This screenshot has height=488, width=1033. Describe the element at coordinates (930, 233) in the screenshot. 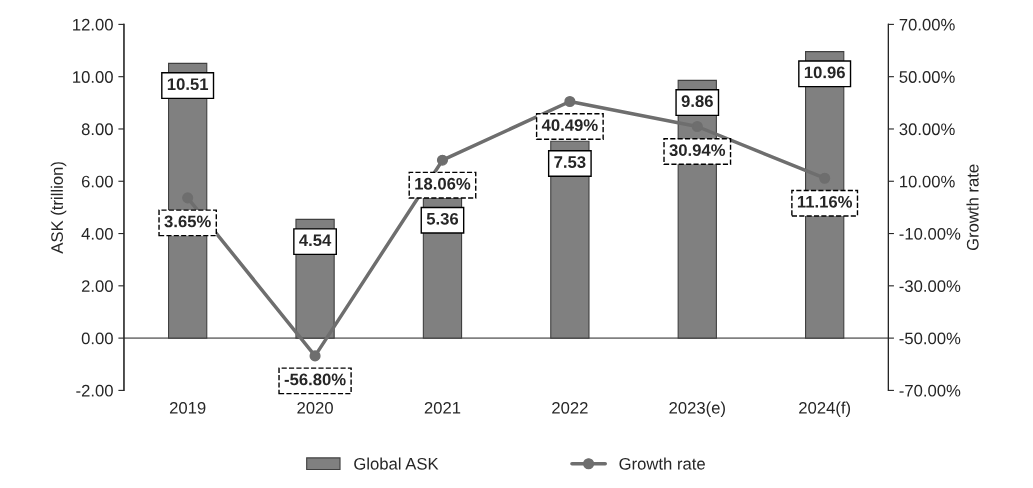

I see `y2-tick-label: -10.00%` at that location.